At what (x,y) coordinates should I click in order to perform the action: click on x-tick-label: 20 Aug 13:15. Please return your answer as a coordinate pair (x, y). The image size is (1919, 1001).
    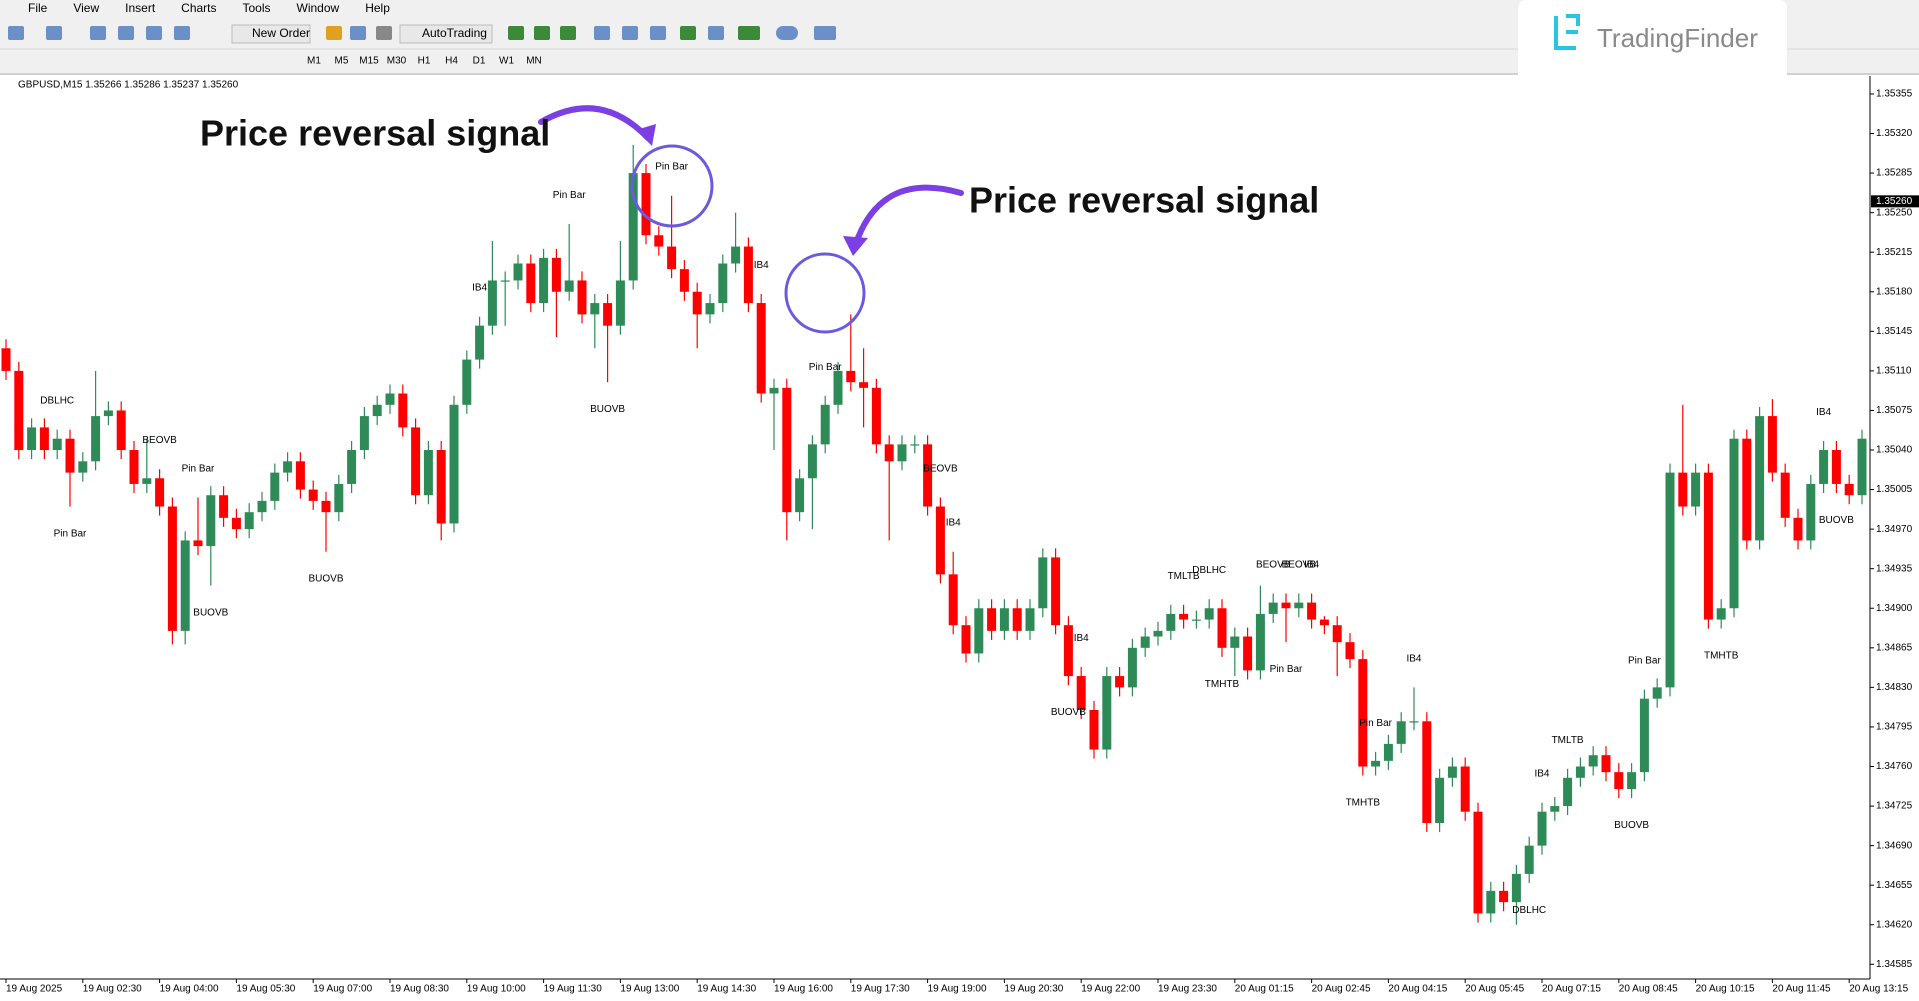
    Looking at the image, I should click on (1878, 989).